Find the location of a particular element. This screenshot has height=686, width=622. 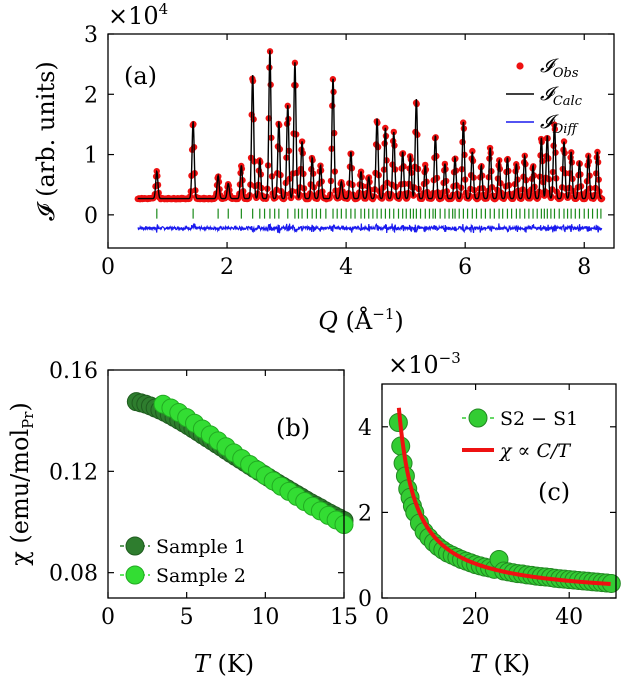

panel-b-xlabel-unit: (K) is located at coordinates (232, 664).